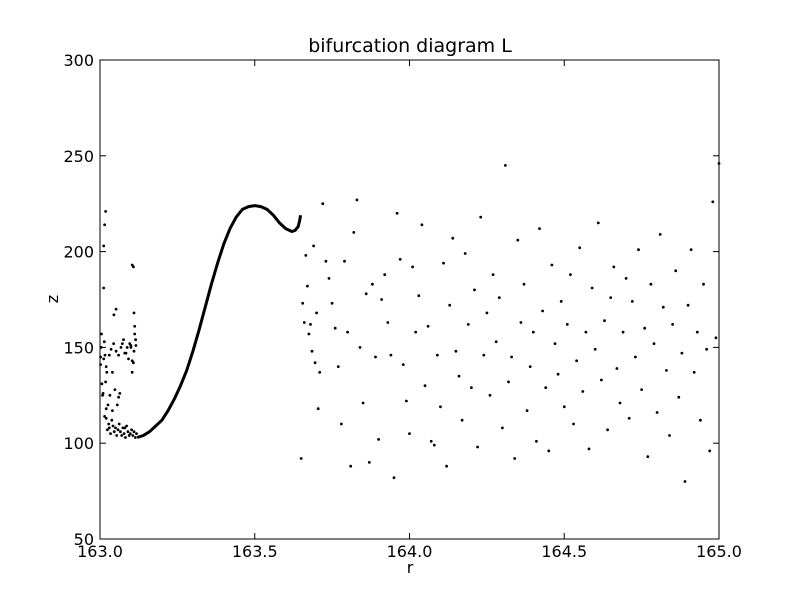 The image size is (800, 600). Describe the element at coordinates (410, 551) in the screenshot. I see `x-tick-label: 164.0` at that location.